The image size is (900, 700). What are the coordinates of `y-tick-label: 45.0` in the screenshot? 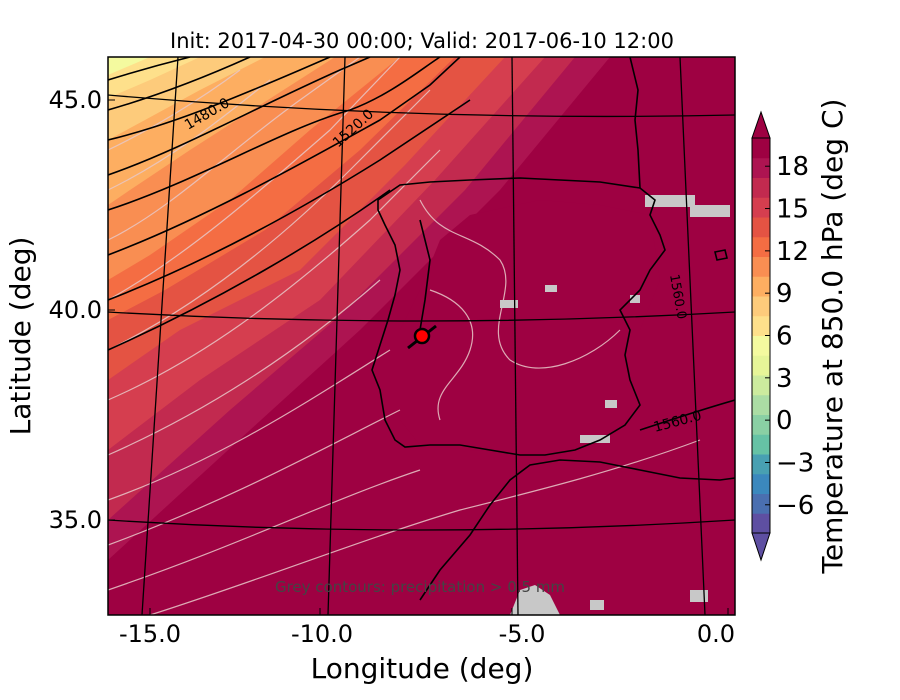 It's located at (75, 100).